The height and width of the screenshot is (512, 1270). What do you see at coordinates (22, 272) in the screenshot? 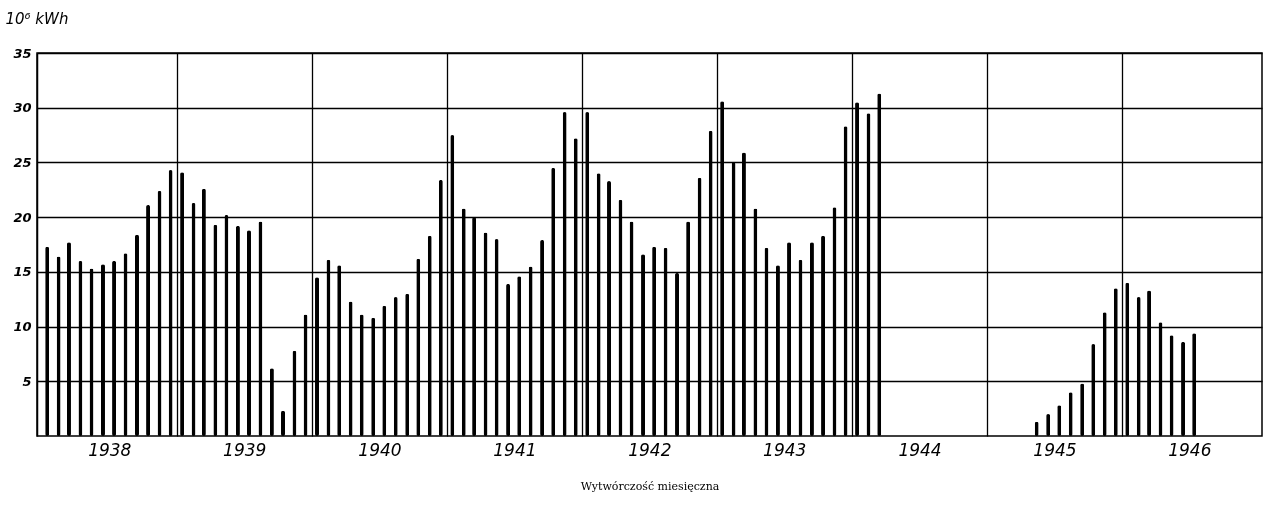
I see `y-tick-label: 15` at bounding box center [22, 272].